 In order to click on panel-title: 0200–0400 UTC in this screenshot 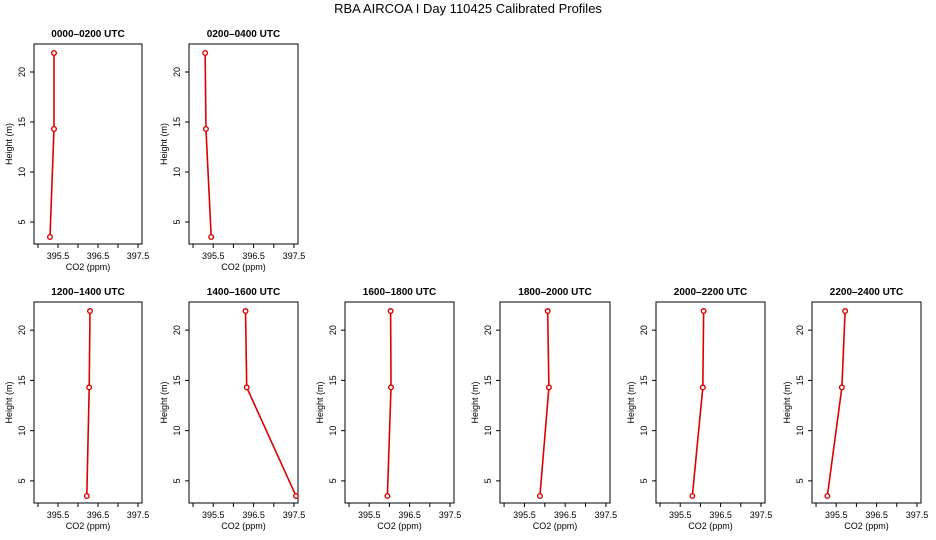, I will do `click(243, 34)`.